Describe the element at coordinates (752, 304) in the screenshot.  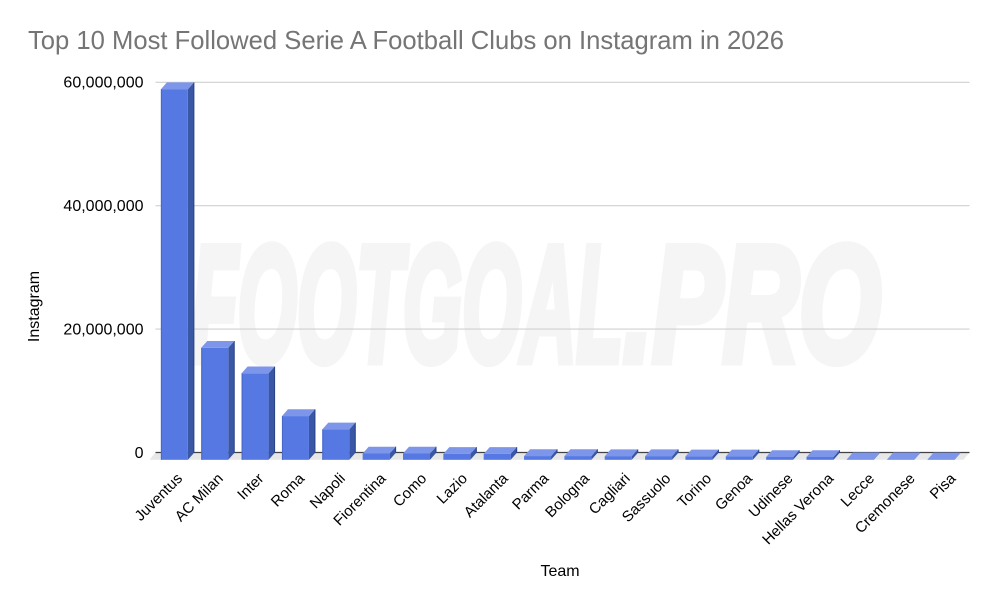
I see `svg-text: .PRO` at that location.